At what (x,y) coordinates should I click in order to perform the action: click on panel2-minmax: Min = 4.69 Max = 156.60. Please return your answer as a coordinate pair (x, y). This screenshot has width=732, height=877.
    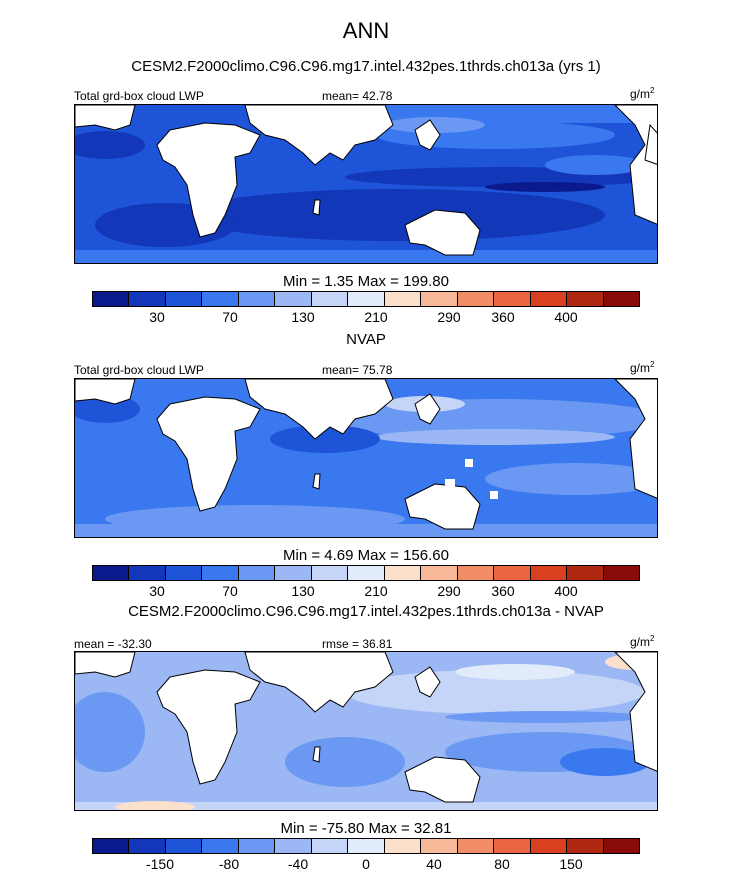
    Looking at the image, I should click on (366, 555).